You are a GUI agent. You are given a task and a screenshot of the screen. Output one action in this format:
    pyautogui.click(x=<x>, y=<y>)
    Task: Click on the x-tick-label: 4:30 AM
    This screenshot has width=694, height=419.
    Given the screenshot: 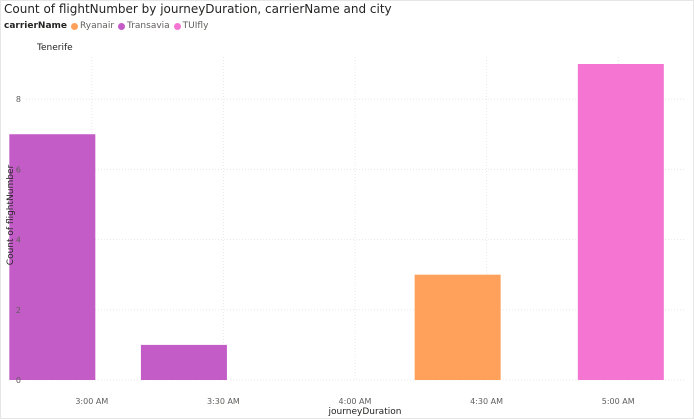 What is the action you would take?
    pyautogui.click(x=486, y=401)
    